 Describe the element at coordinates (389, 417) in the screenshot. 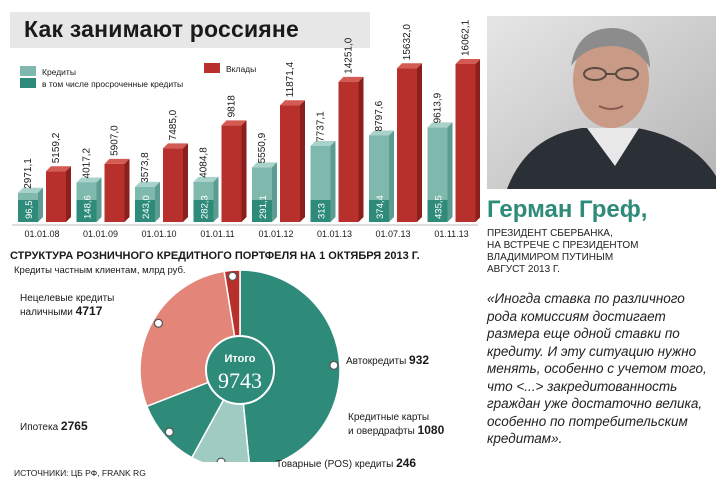

I see `annotation-cards-label: Кредитные карты` at that location.